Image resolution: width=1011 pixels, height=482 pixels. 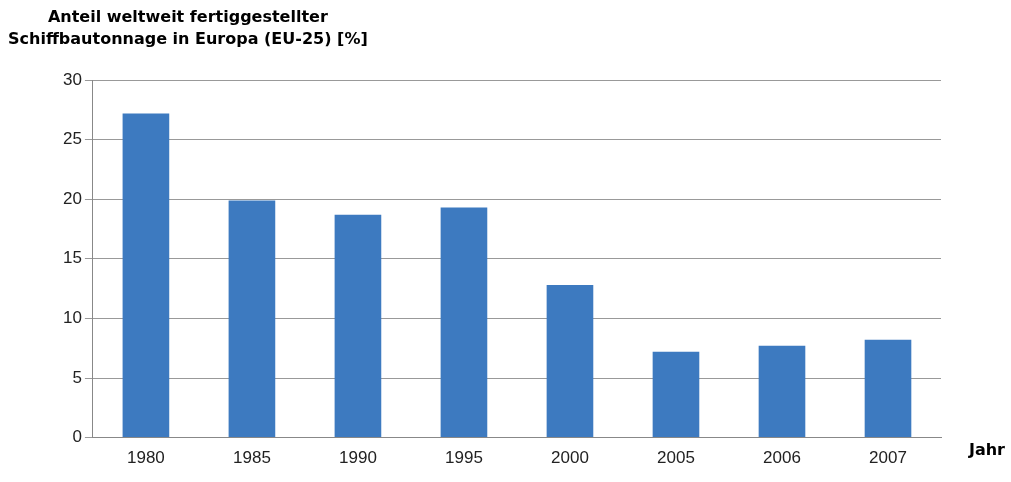 What do you see at coordinates (570, 458) in the screenshot?
I see `x-tick-label: 2000` at bounding box center [570, 458].